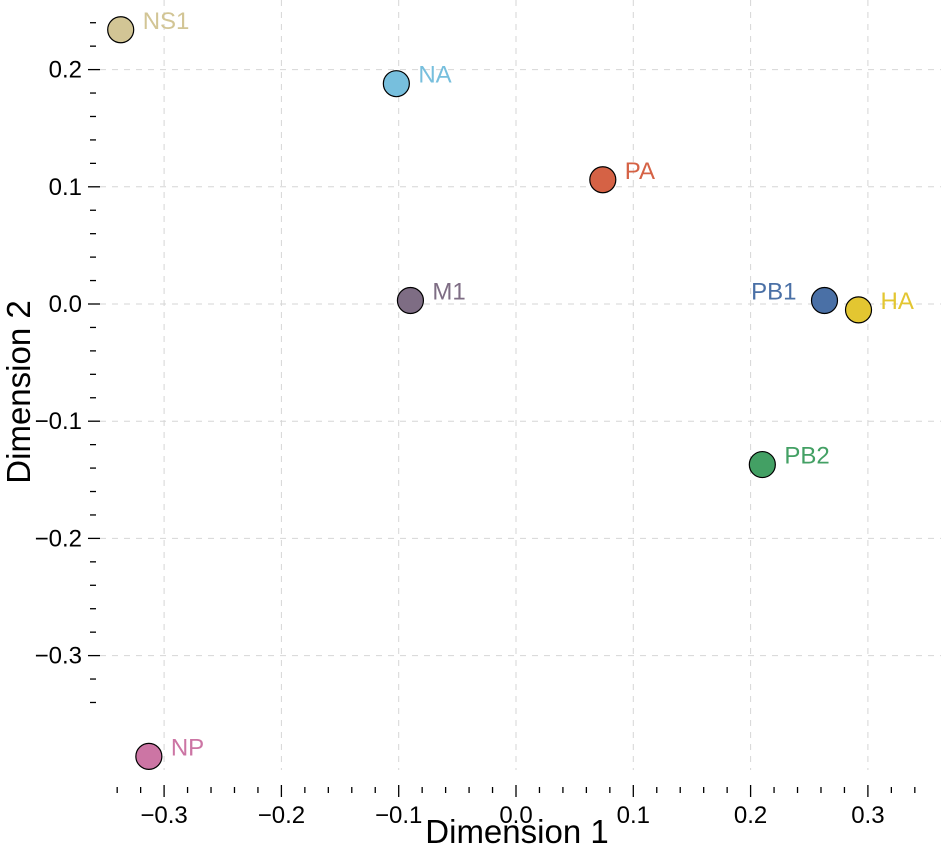 The image size is (941, 850). Describe the element at coordinates (65, 70) in the screenshot. I see `y-tick-label: 0.2` at that location.